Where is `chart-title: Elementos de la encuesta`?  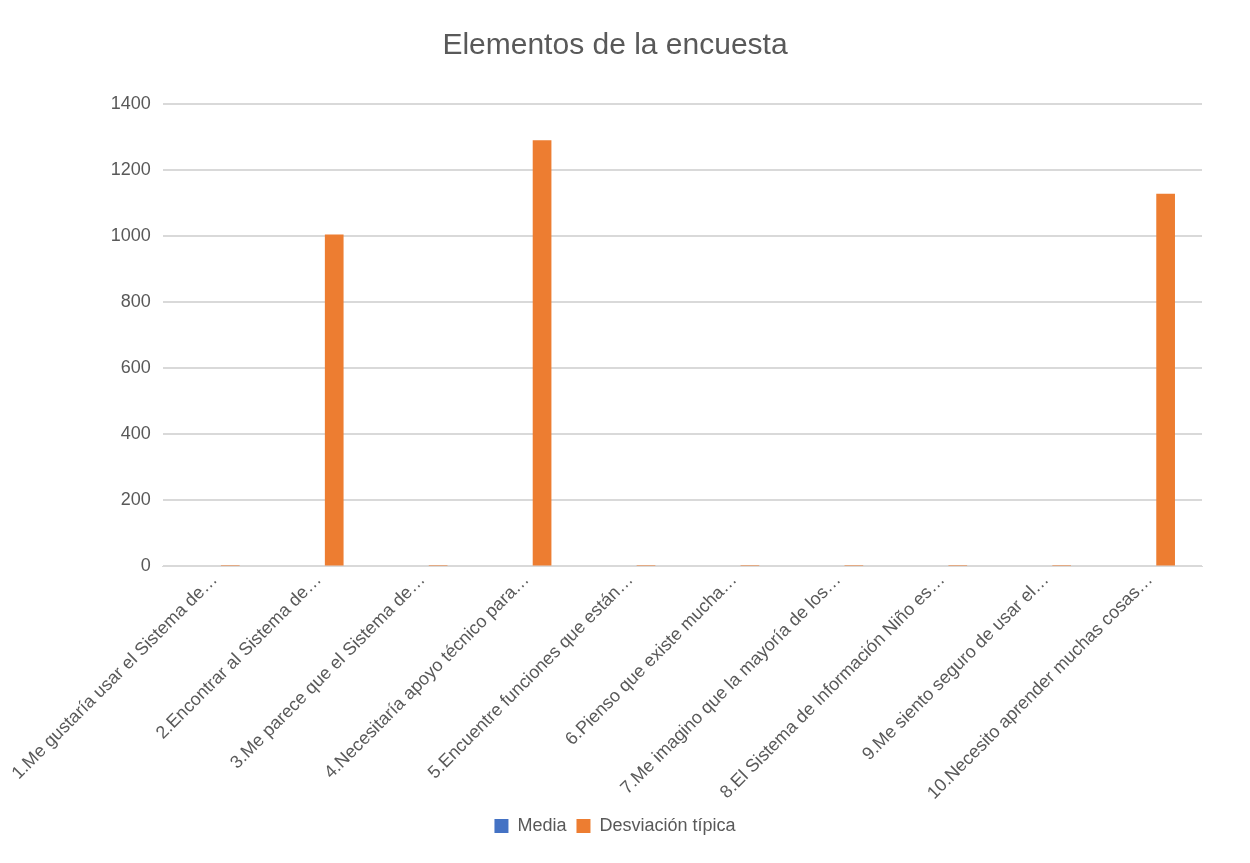 chart-title: Elementos de la encuesta is located at coordinates (615, 44).